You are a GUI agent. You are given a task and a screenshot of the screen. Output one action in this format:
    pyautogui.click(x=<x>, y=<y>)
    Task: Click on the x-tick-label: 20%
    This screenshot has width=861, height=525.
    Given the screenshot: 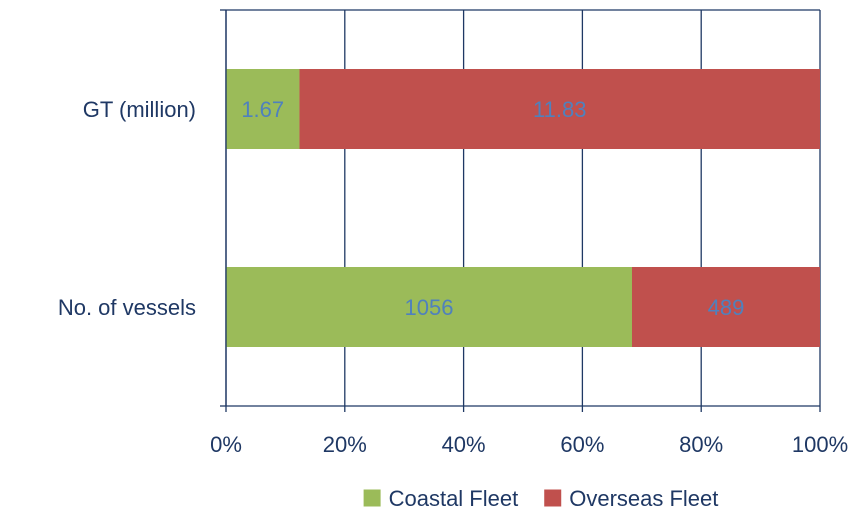 What is the action you would take?
    pyautogui.click(x=345, y=444)
    